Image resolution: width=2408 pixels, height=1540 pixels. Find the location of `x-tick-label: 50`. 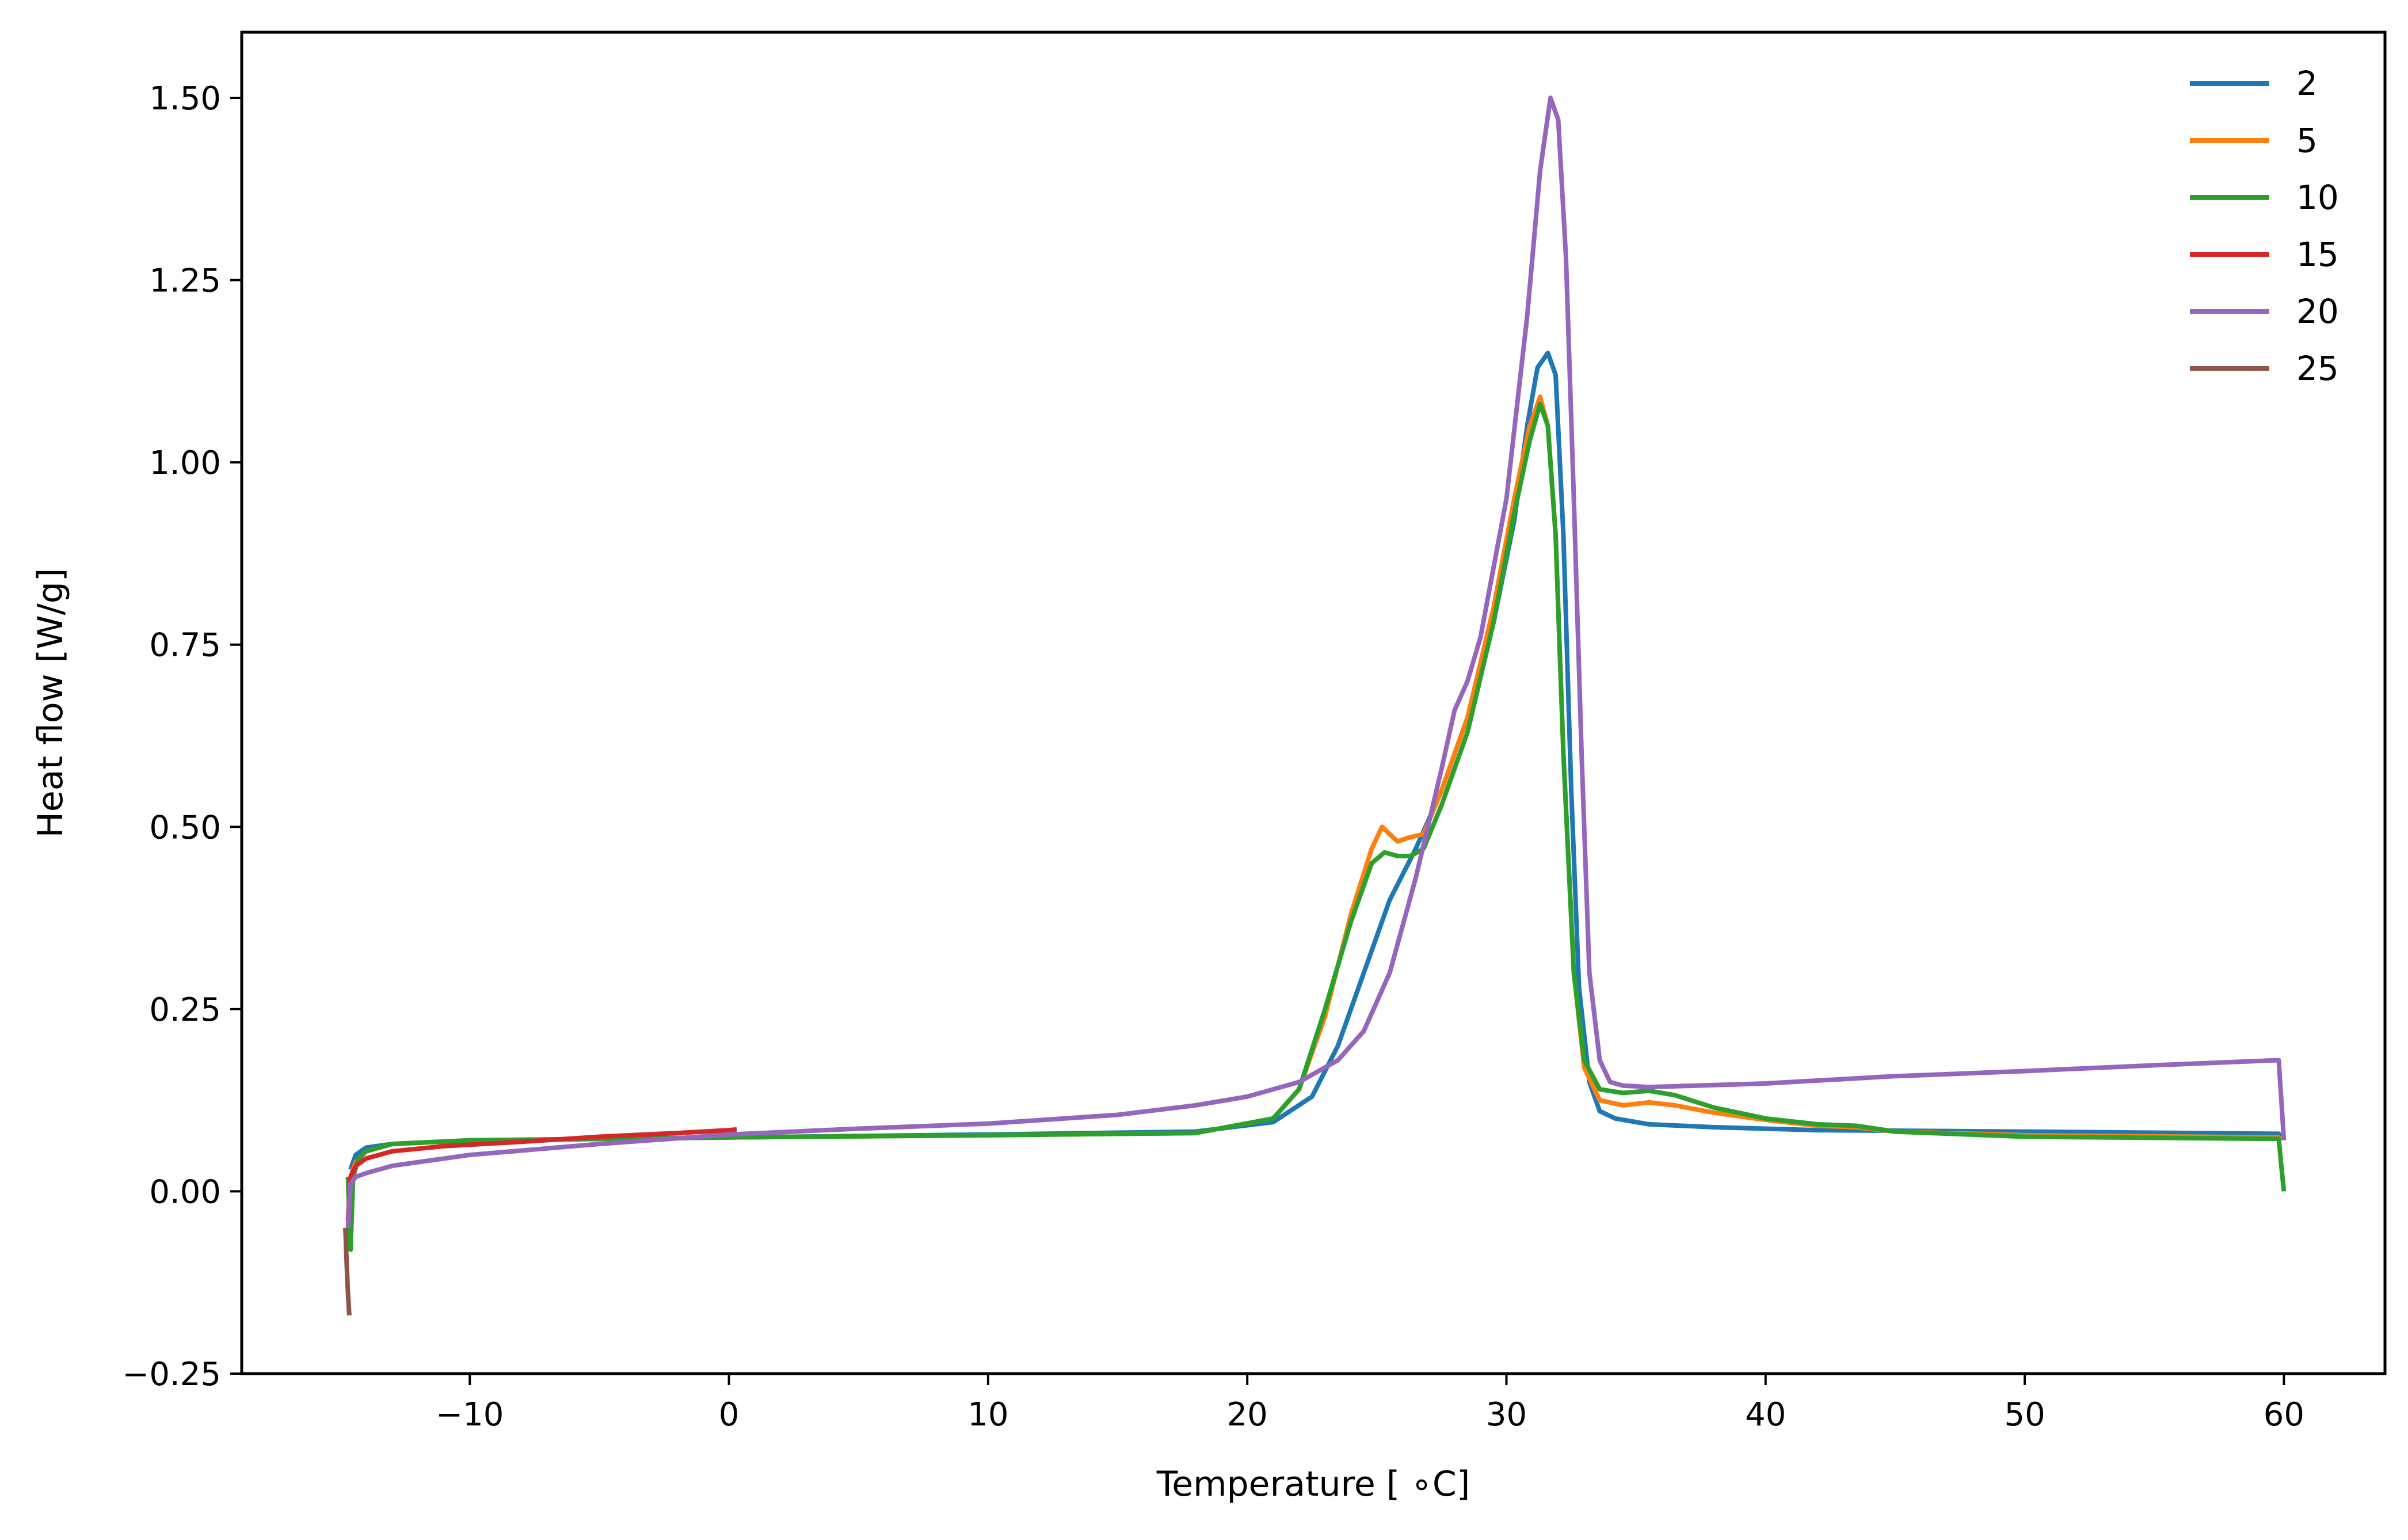

x-tick-label: 50 is located at coordinates (2024, 1414).